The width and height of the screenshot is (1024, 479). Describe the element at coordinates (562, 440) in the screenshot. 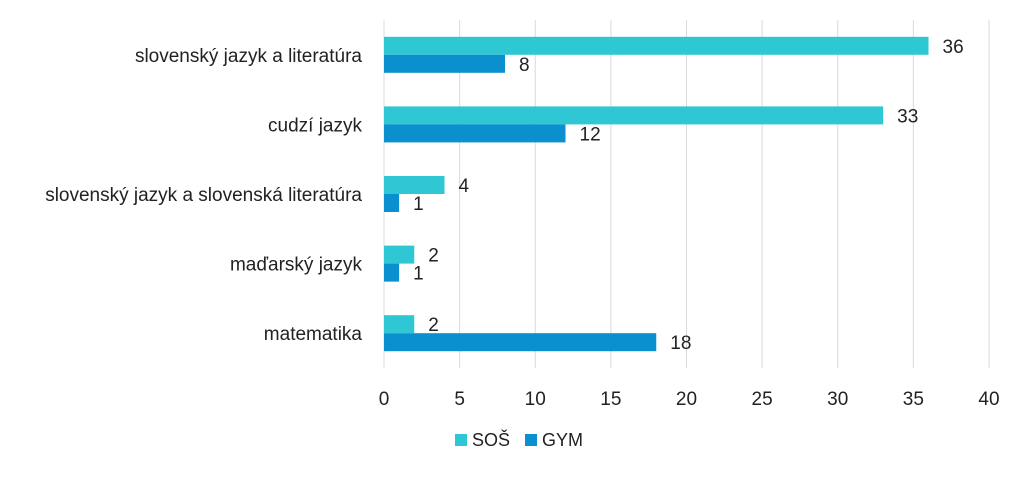

I see `legend-label: GYM` at that location.